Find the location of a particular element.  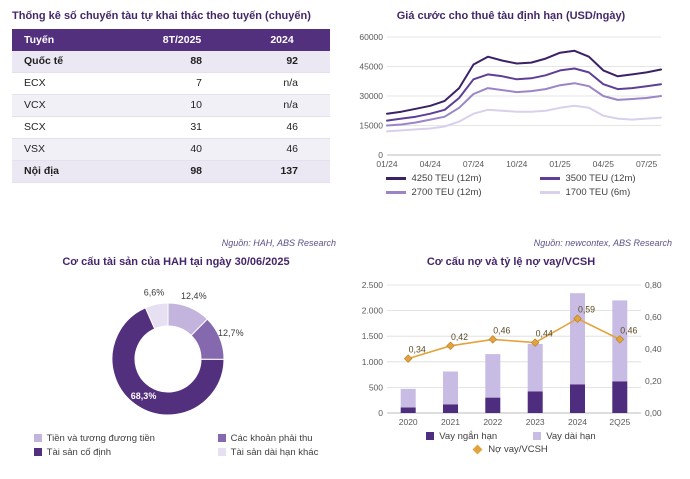

x-tick-label: 2022 is located at coordinates (492, 422).